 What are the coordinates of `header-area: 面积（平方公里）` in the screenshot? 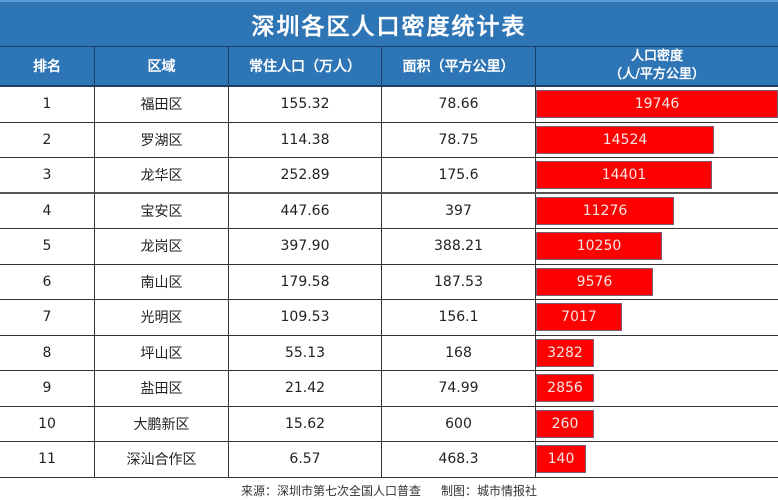 It's located at (459, 66).